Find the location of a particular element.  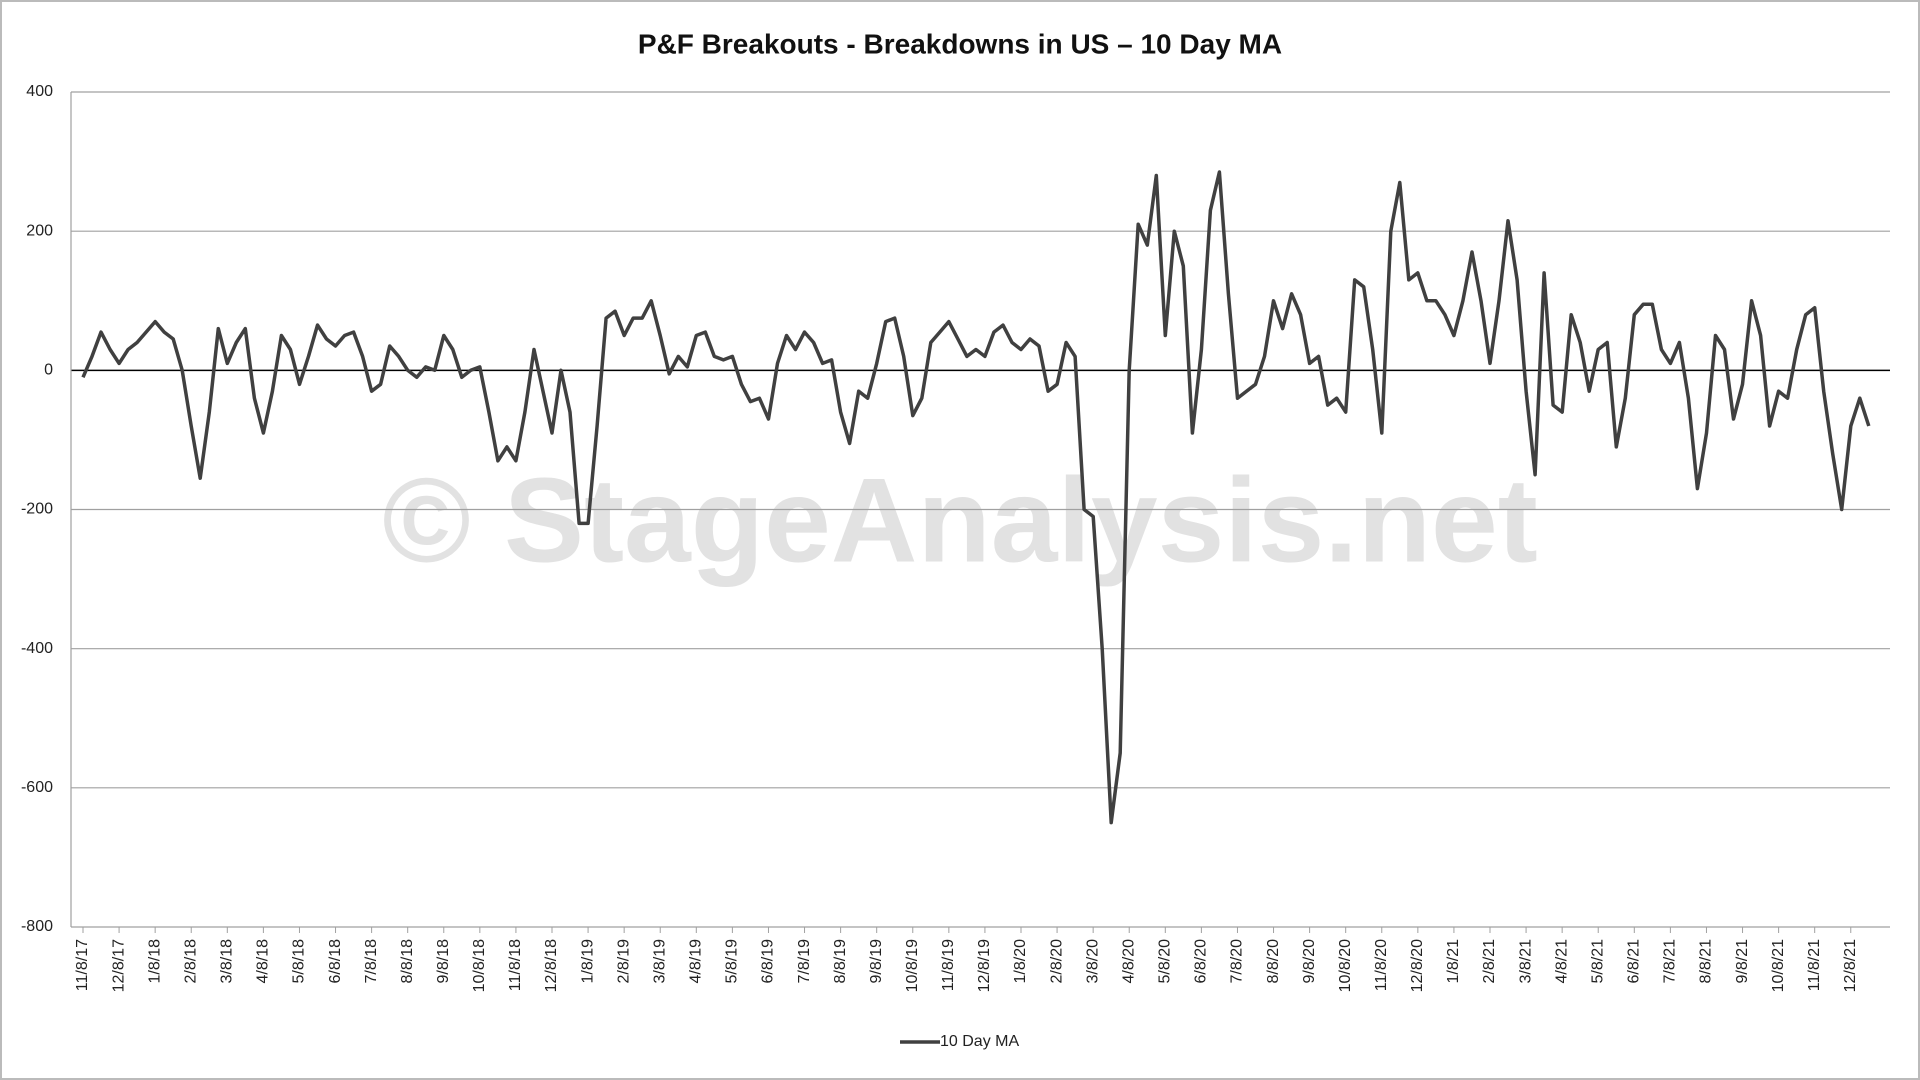

x-tick-label: 3/8/20 is located at coordinates (1092, 961).